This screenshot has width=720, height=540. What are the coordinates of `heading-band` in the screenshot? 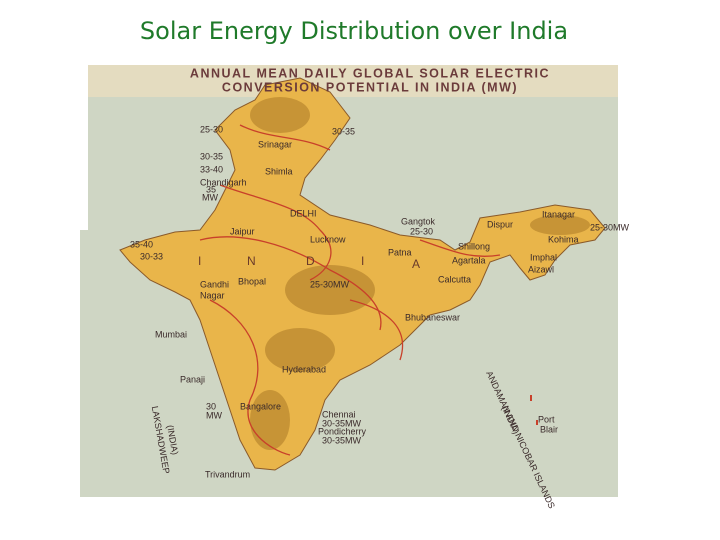 It's located at (353, 81).